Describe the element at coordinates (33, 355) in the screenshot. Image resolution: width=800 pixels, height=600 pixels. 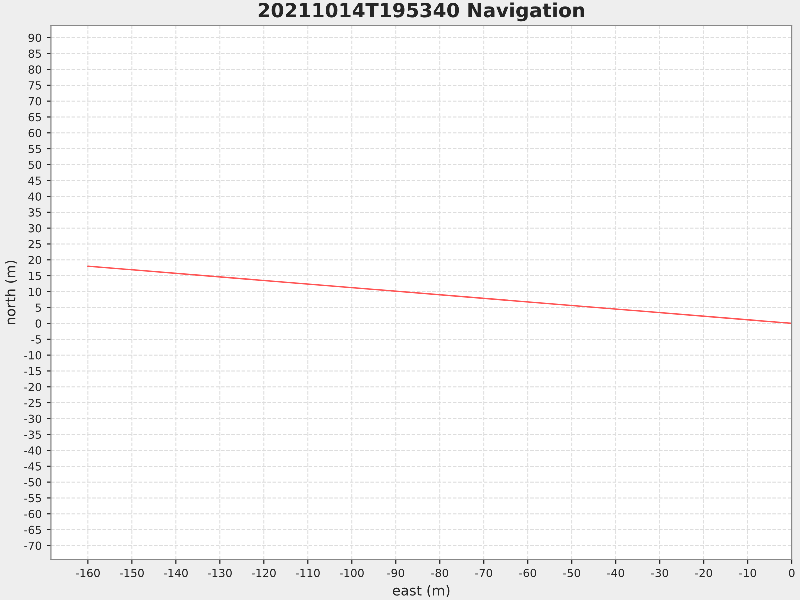
I see `y-tick-label: -10` at that location.